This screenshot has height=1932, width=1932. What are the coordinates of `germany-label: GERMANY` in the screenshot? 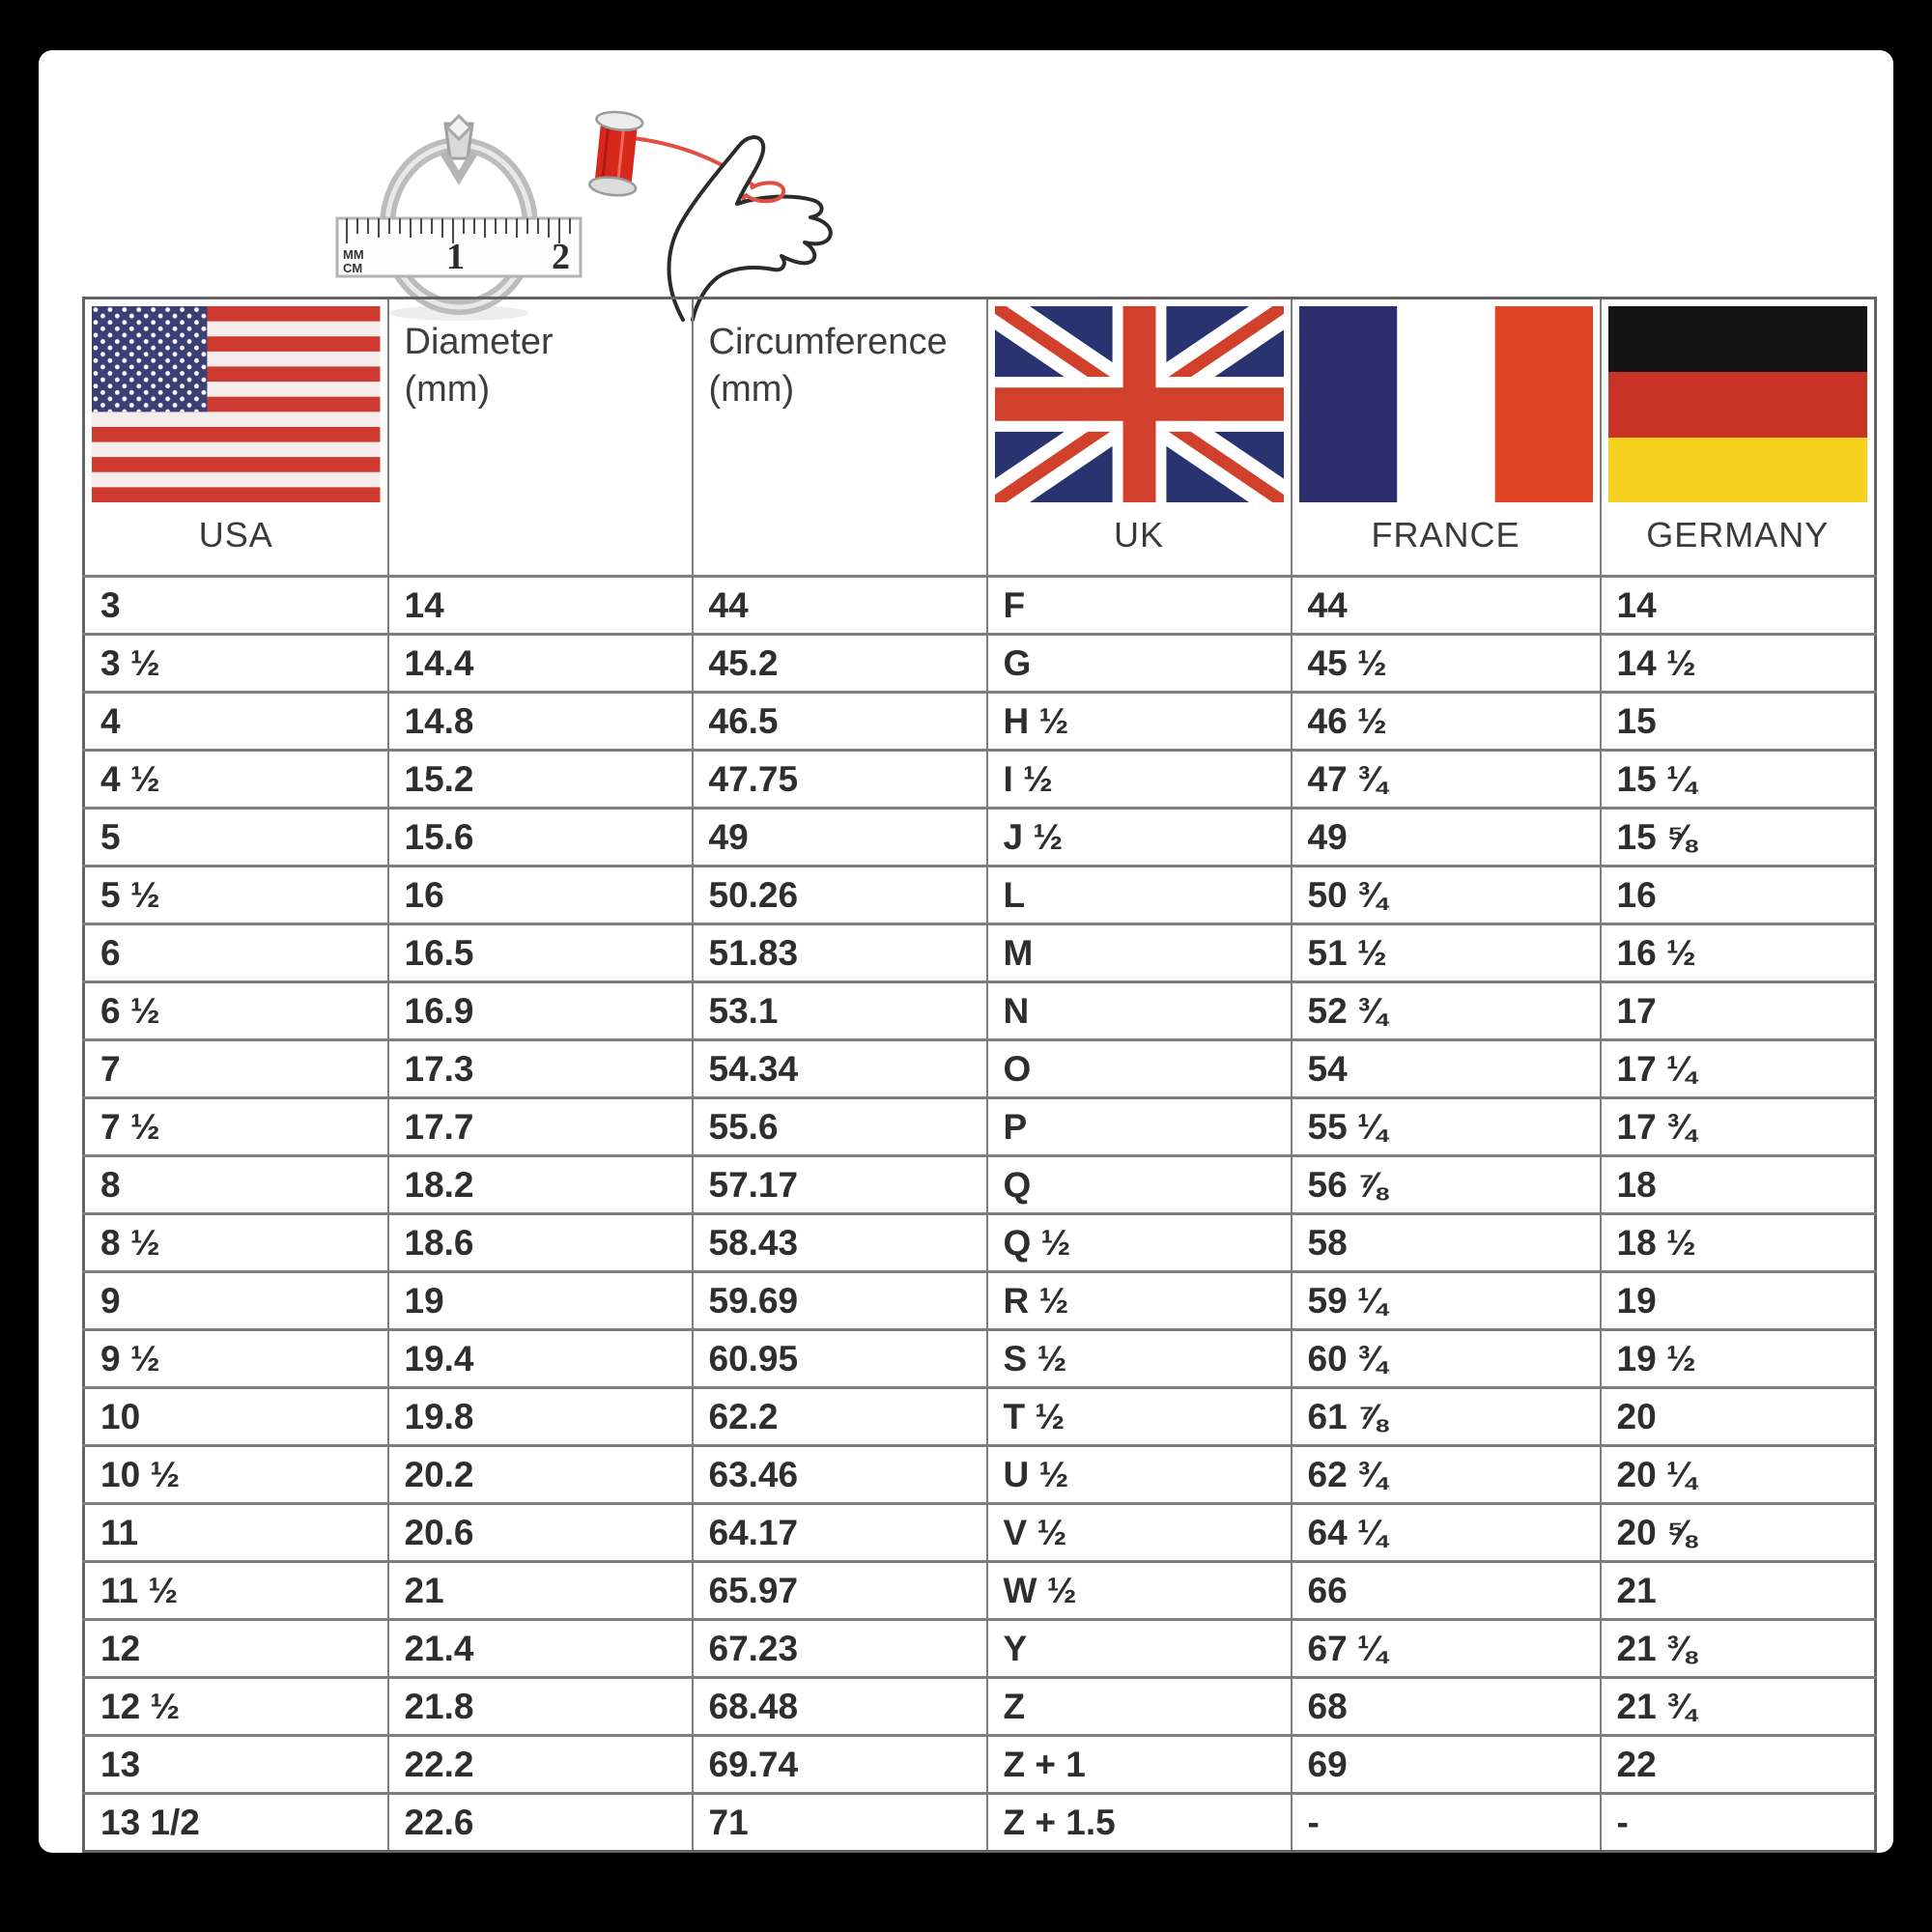 It's located at (1738, 534).